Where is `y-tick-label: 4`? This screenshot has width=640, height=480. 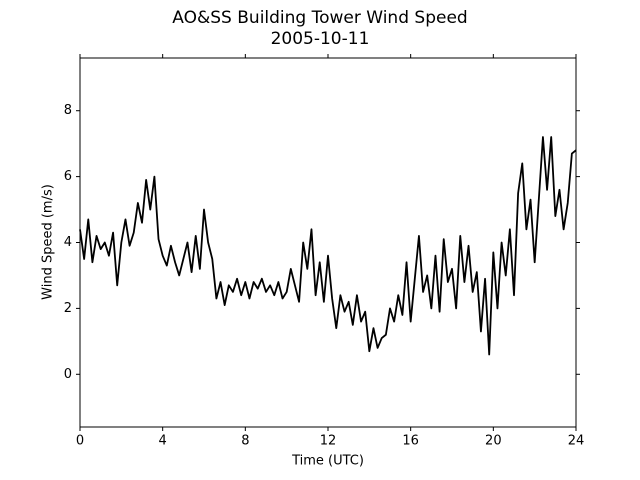
y-tick-label: 4 is located at coordinates (68, 242).